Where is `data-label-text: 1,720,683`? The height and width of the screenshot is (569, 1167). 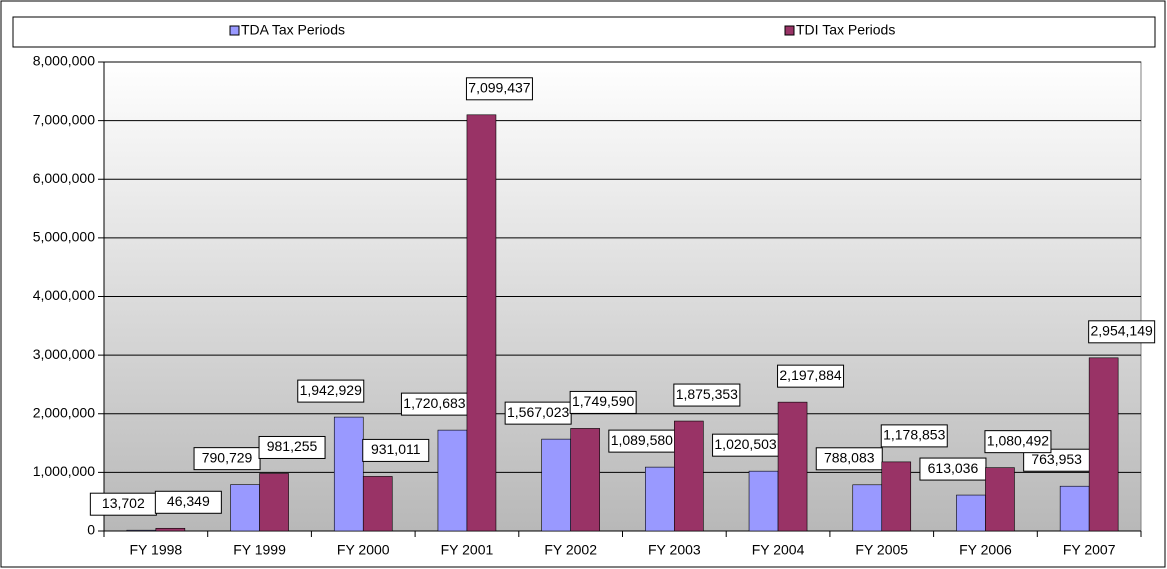
data-label-text: 1,720,683 is located at coordinates (434, 403).